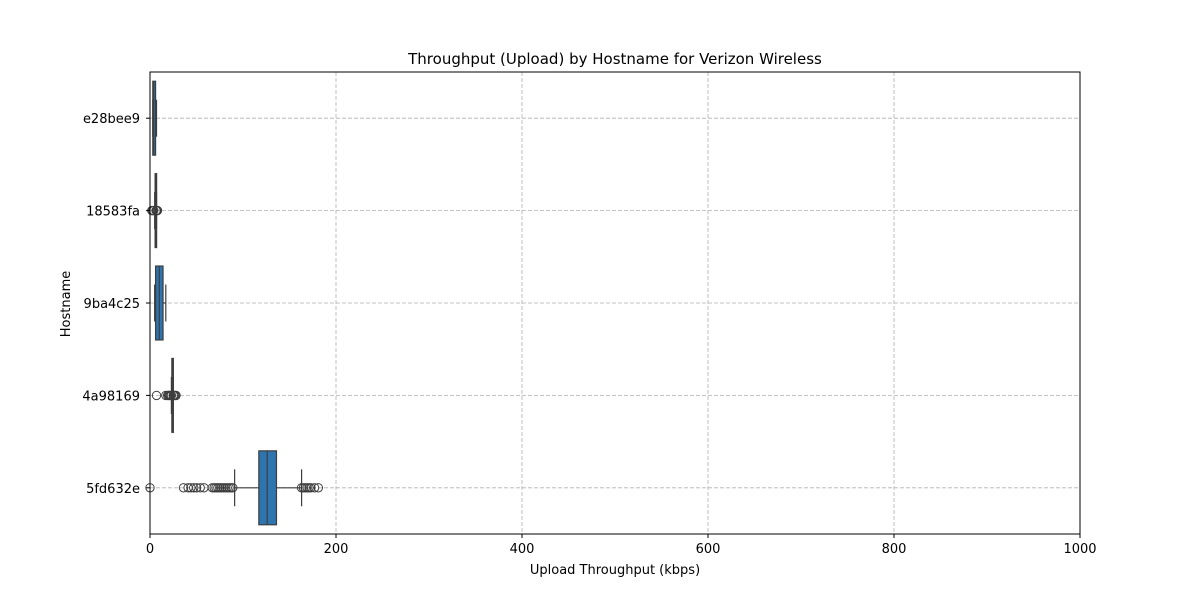  Describe the element at coordinates (113, 212) in the screenshot. I see `y-tick-label: 18583fa` at that location.